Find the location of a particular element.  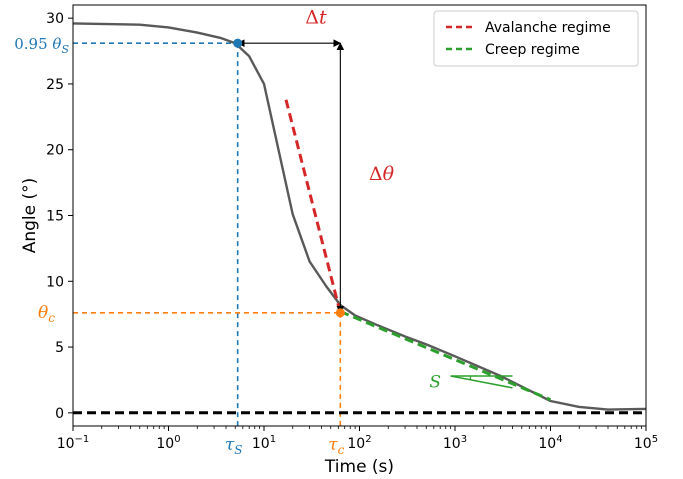

y-tick-label: 20 is located at coordinates (55, 151).